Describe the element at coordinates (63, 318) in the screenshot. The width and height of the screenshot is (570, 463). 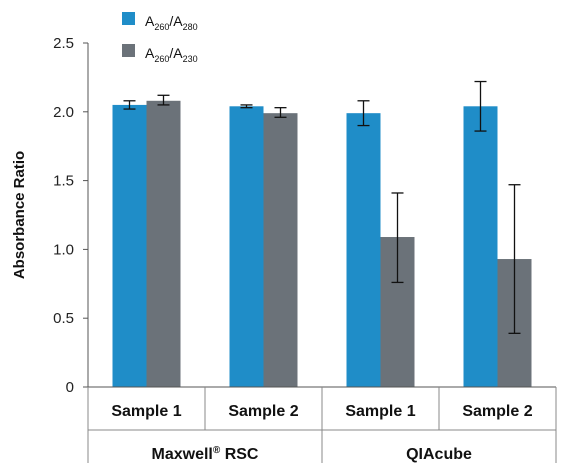
I see `y-tick-label: 0.5` at that location.